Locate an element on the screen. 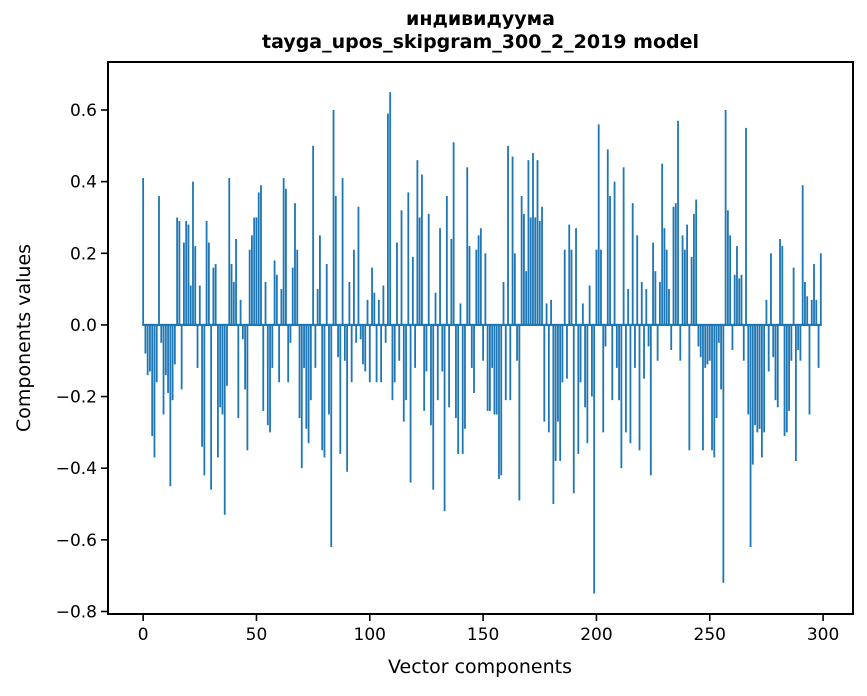 This screenshot has height=696, width=867. x-tick-label: 50 is located at coordinates (257, 635).